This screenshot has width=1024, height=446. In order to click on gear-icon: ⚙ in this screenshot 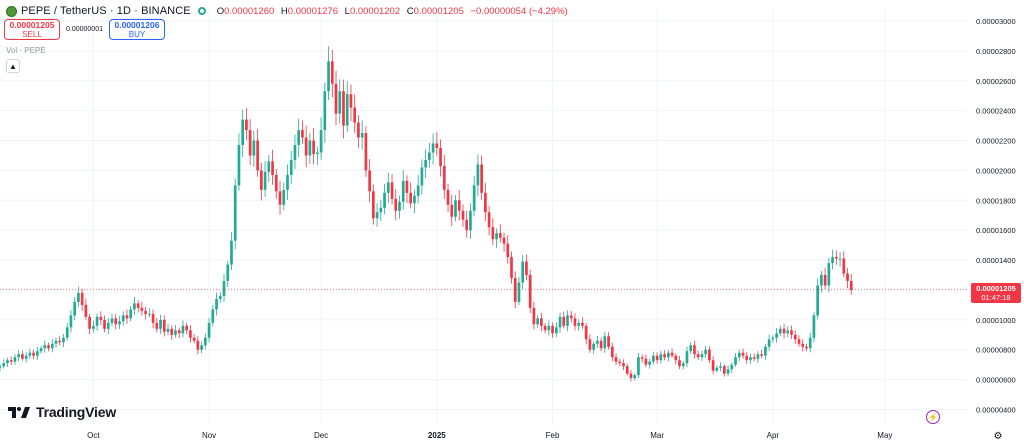, I will do `click(998, 436)`.